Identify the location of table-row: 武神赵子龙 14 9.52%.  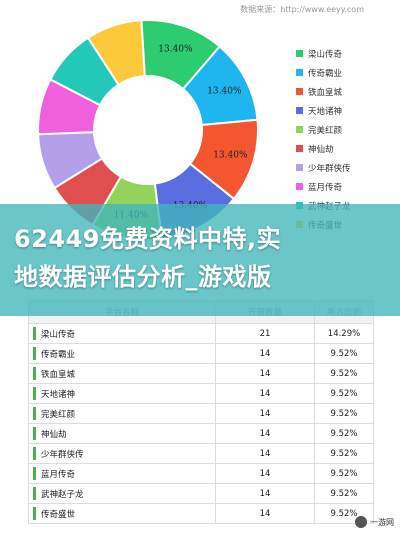
(201, 493).